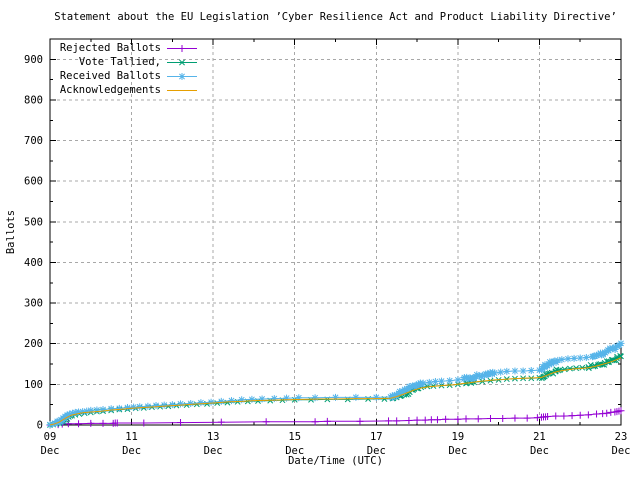 Image resolution: width=640 pixels, height=480 pixels. What do you see at coordinates (119, 62) in the screenshot?
I see `legend-label: Vote Tallied,` at bounding box center [119, 62].